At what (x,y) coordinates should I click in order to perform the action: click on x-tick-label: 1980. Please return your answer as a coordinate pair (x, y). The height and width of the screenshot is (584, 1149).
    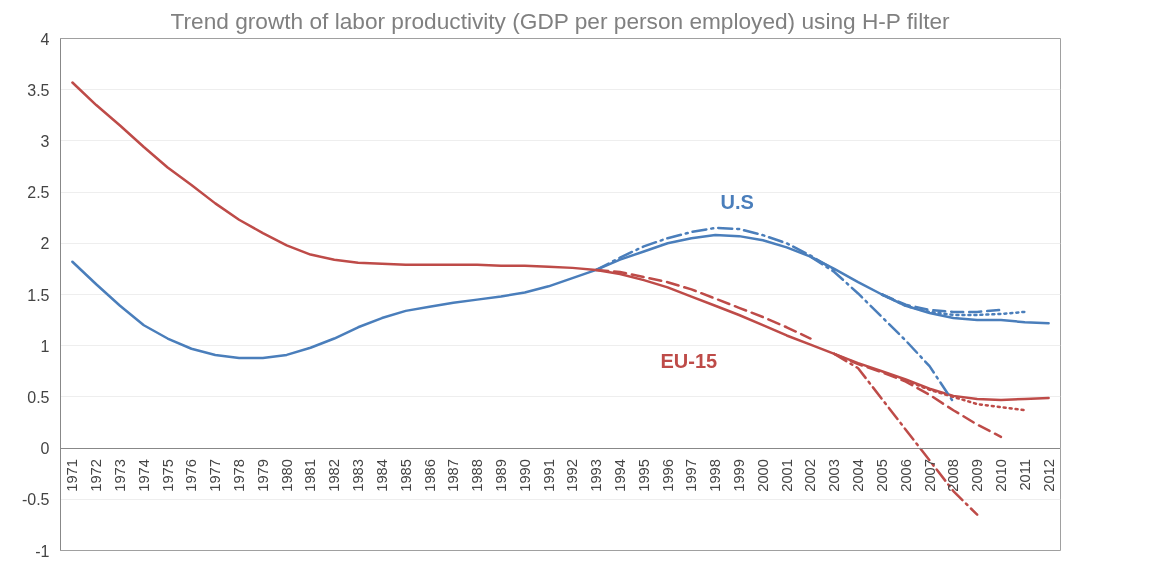
    Looking at the image, I should click on (286, 475).